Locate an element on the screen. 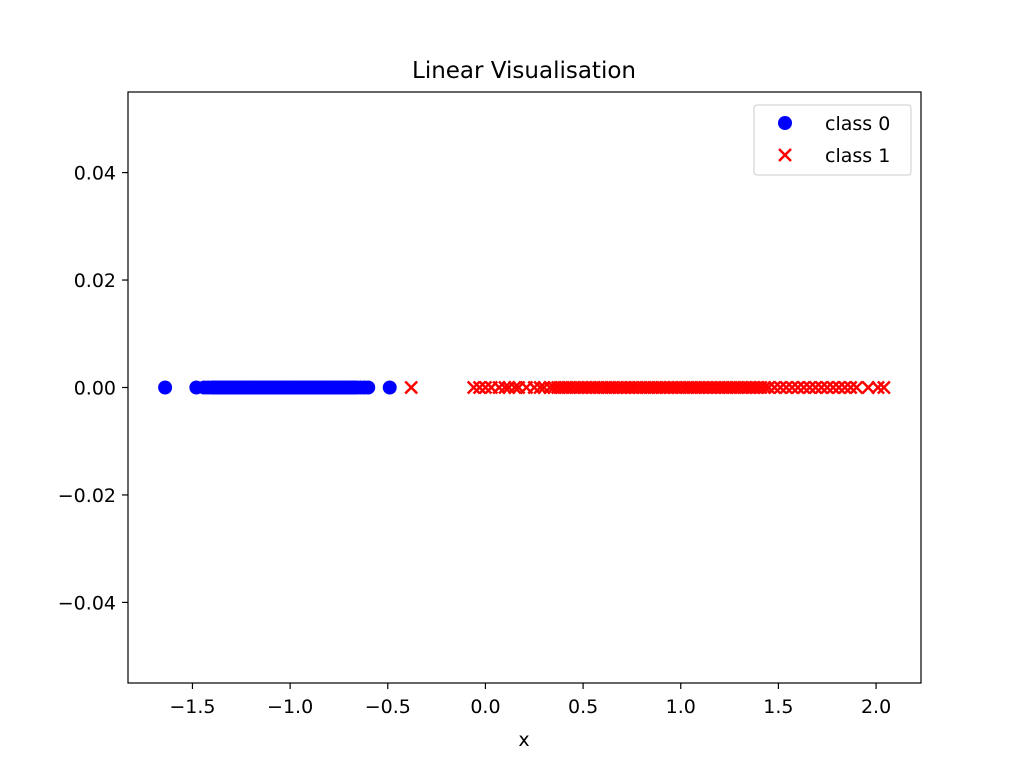  x-axis-label: x is located at coordinates (523, 740).